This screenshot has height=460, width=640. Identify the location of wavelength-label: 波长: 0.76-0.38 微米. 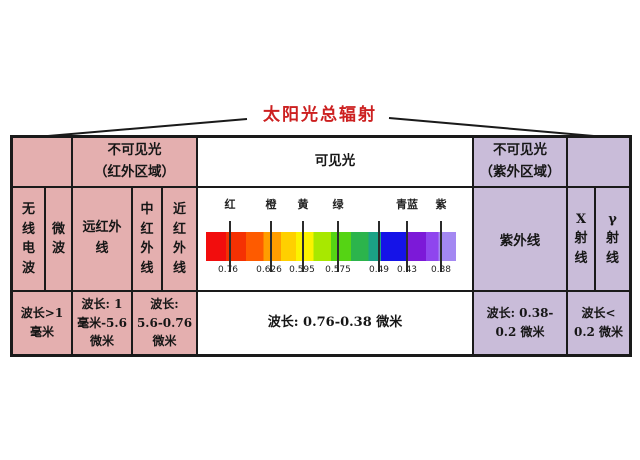
(335, 322).